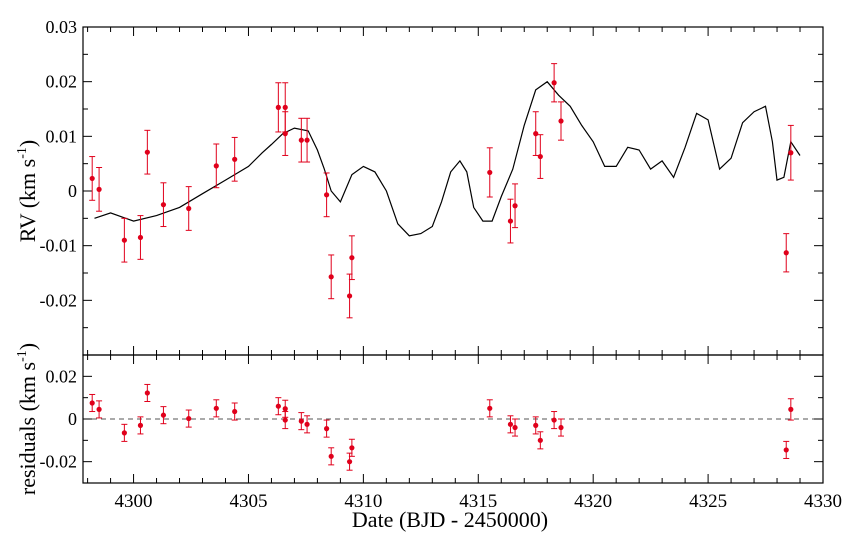 The height and width of the screenshot is (548, 847). What do you see at coordinates (62, 82) in the screenshot?
I see `rv-y-tick-label: 0.02` at bounding box center [62, 82].